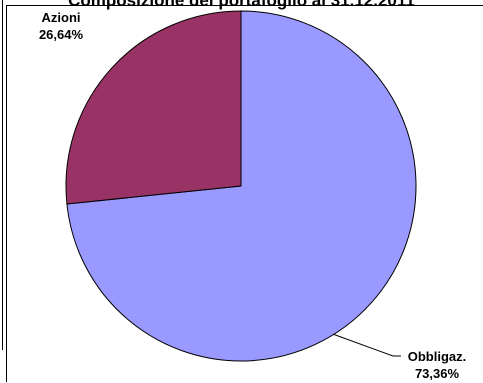 The width and height of the screenshot is (483, 383). Describe the element at coordinates (61, 34) in the screenshot. I see `label-azioni-value: 26,64%` at that location.